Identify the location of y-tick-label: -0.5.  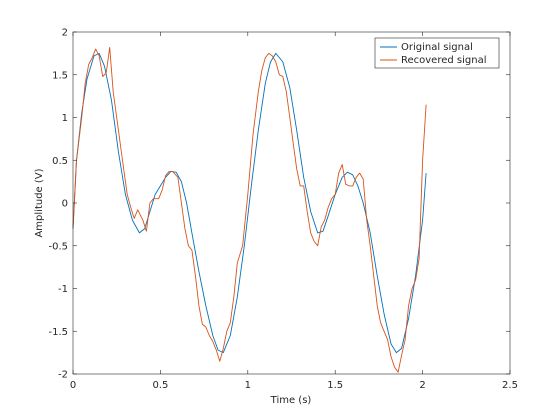
(58, 246).